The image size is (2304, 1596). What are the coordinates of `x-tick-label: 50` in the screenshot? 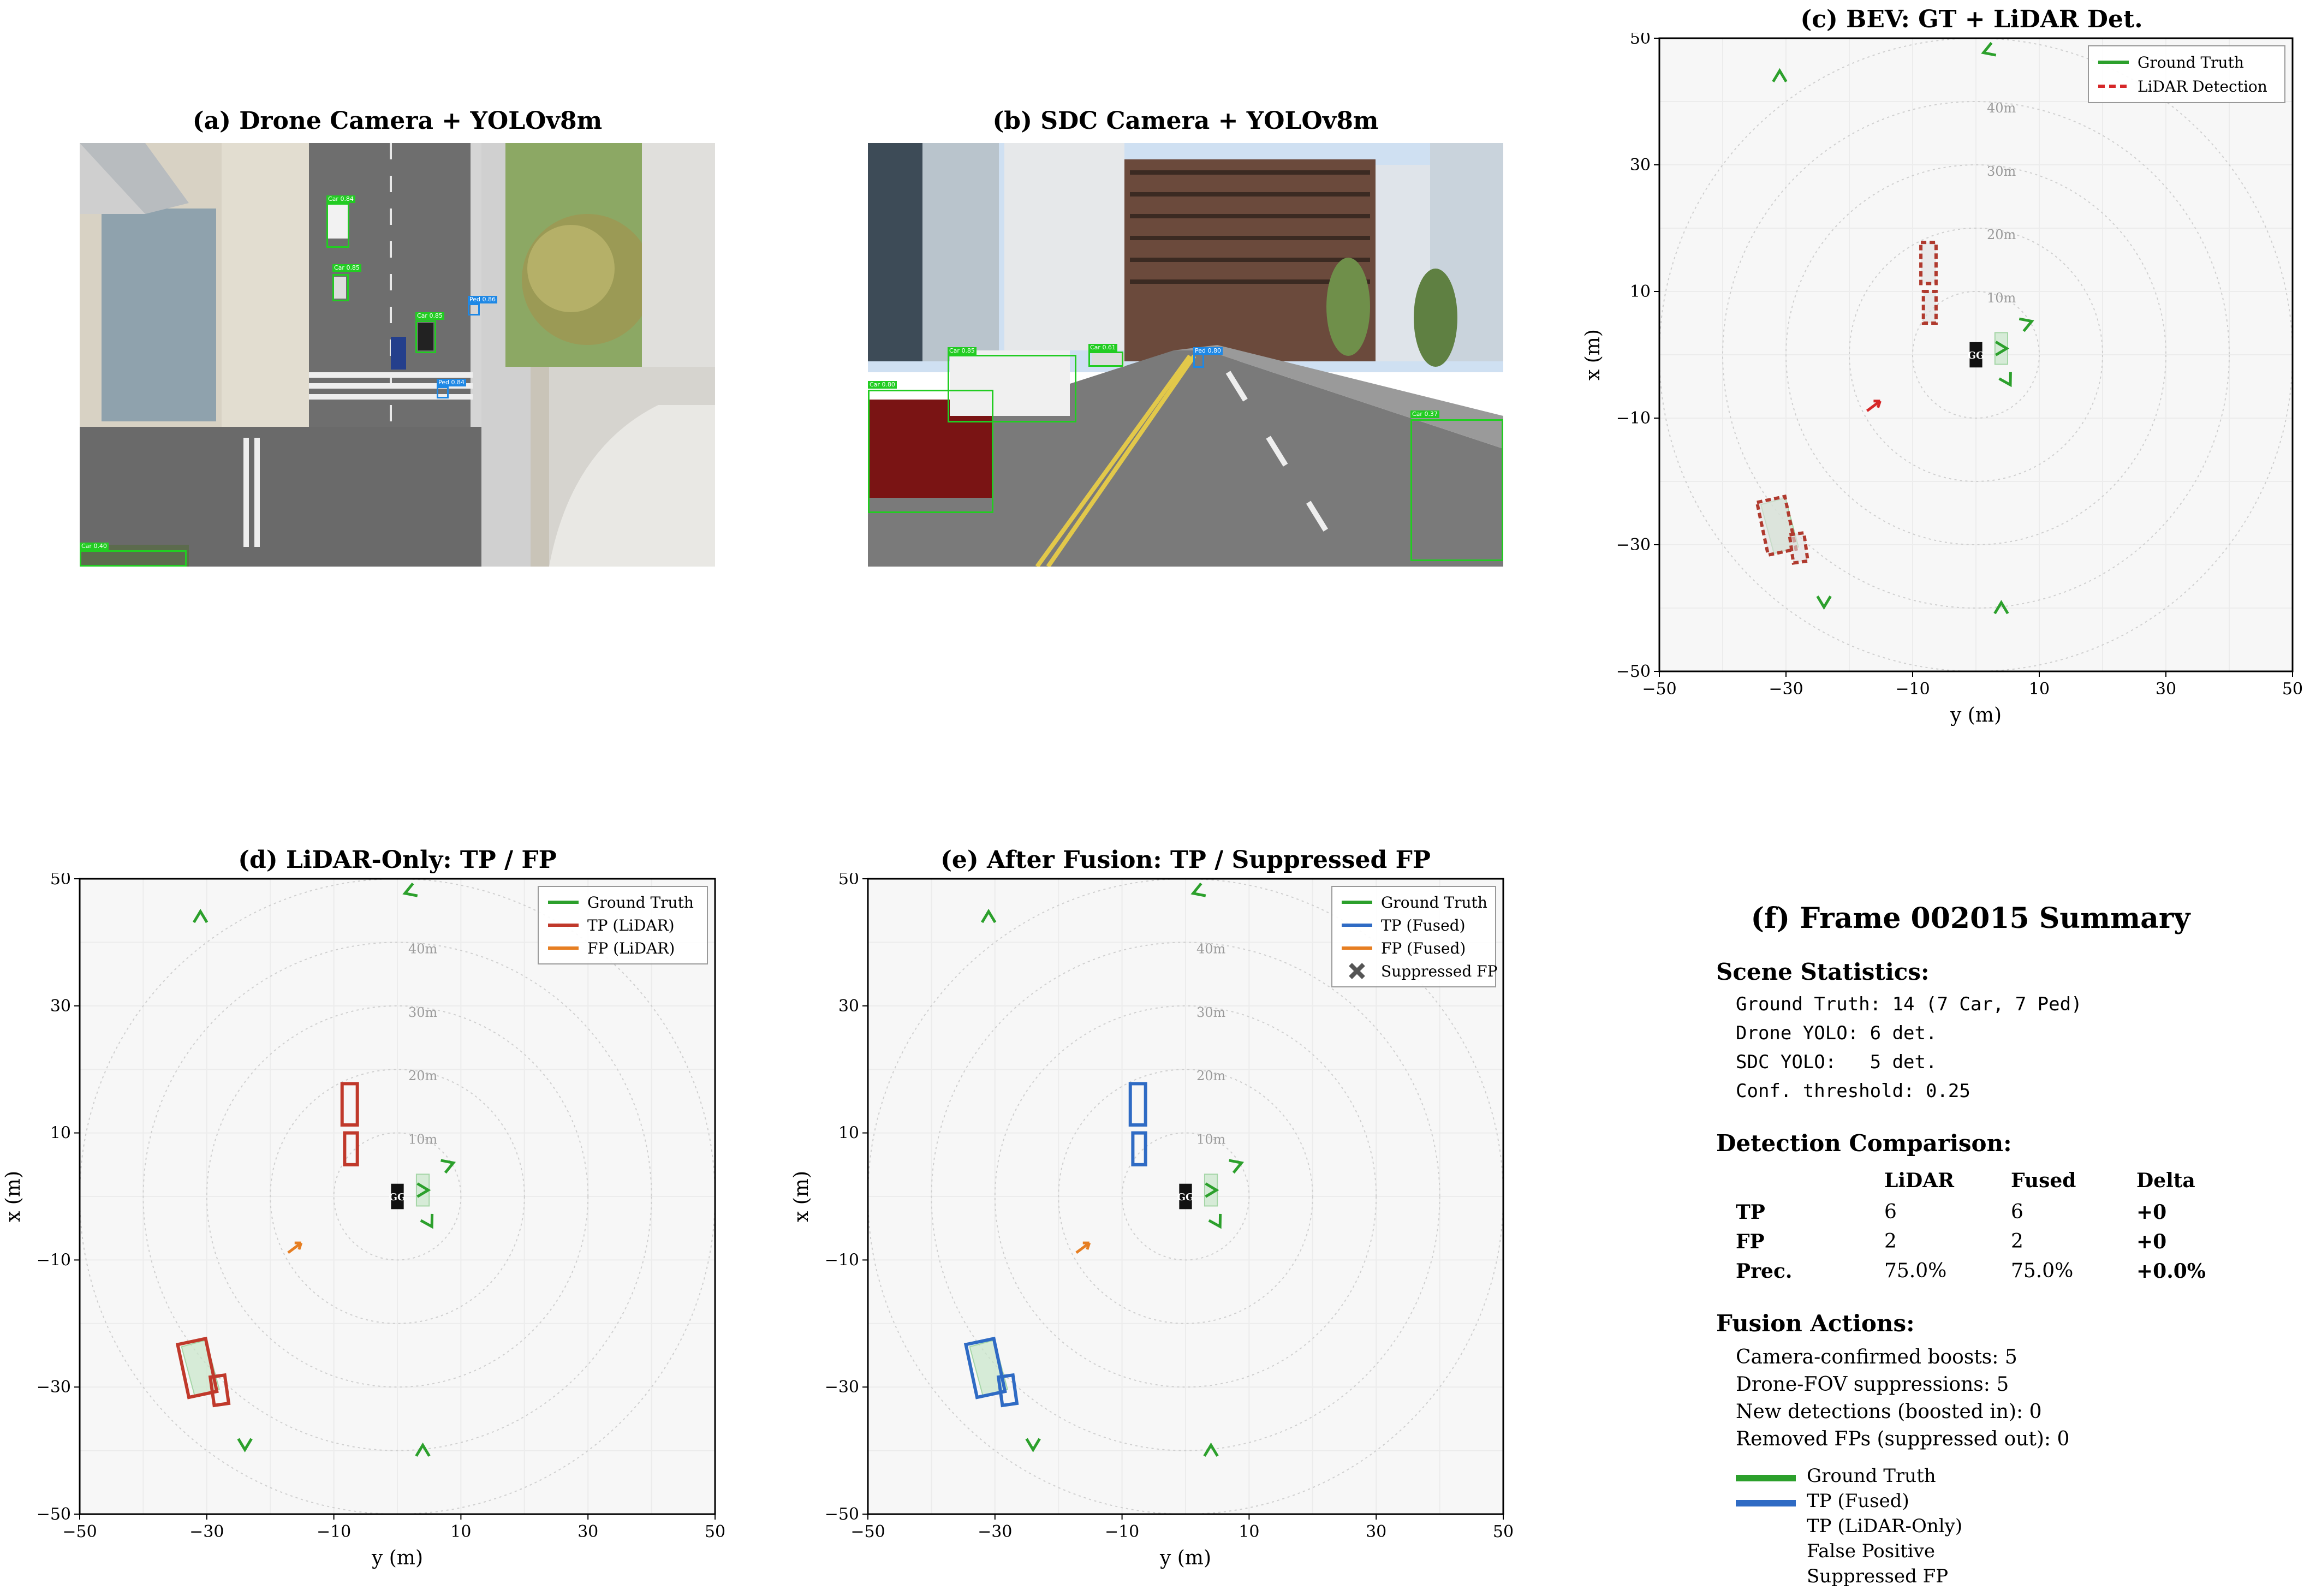 It's located at (2292, 689).